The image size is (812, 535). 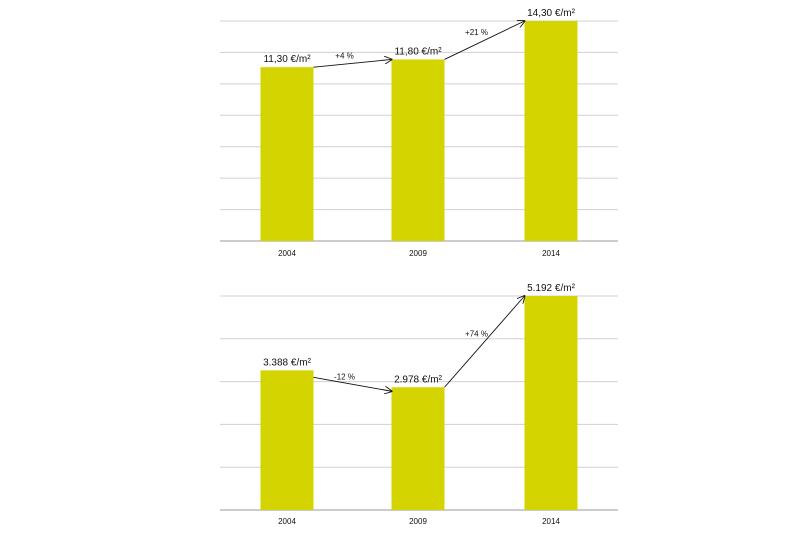 I want to click on change-label: +21 %, so click(x=476, y=32).